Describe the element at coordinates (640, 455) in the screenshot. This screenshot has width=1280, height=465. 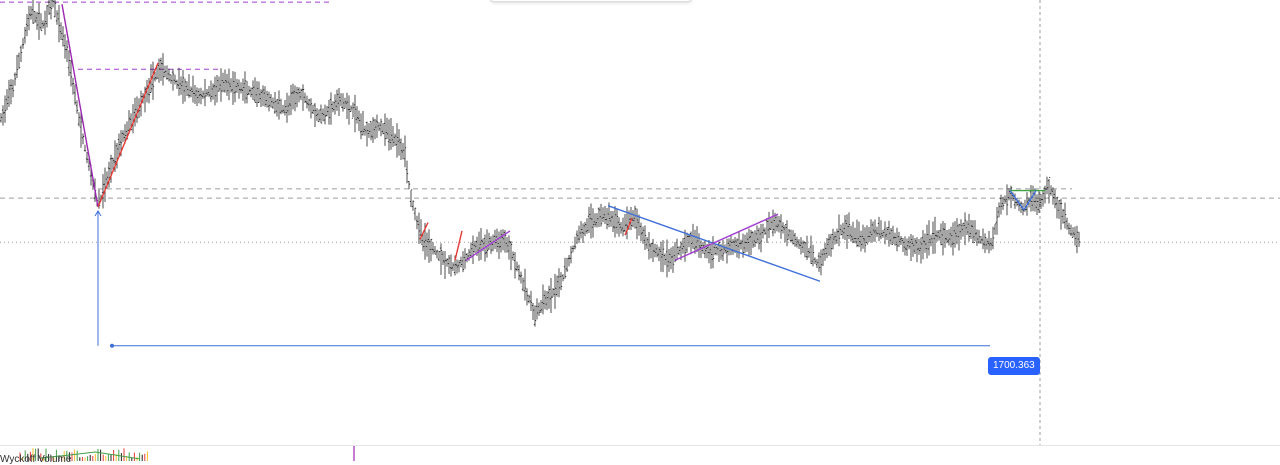
I see `indicator-pane: Wyckoff Volume` at that location.